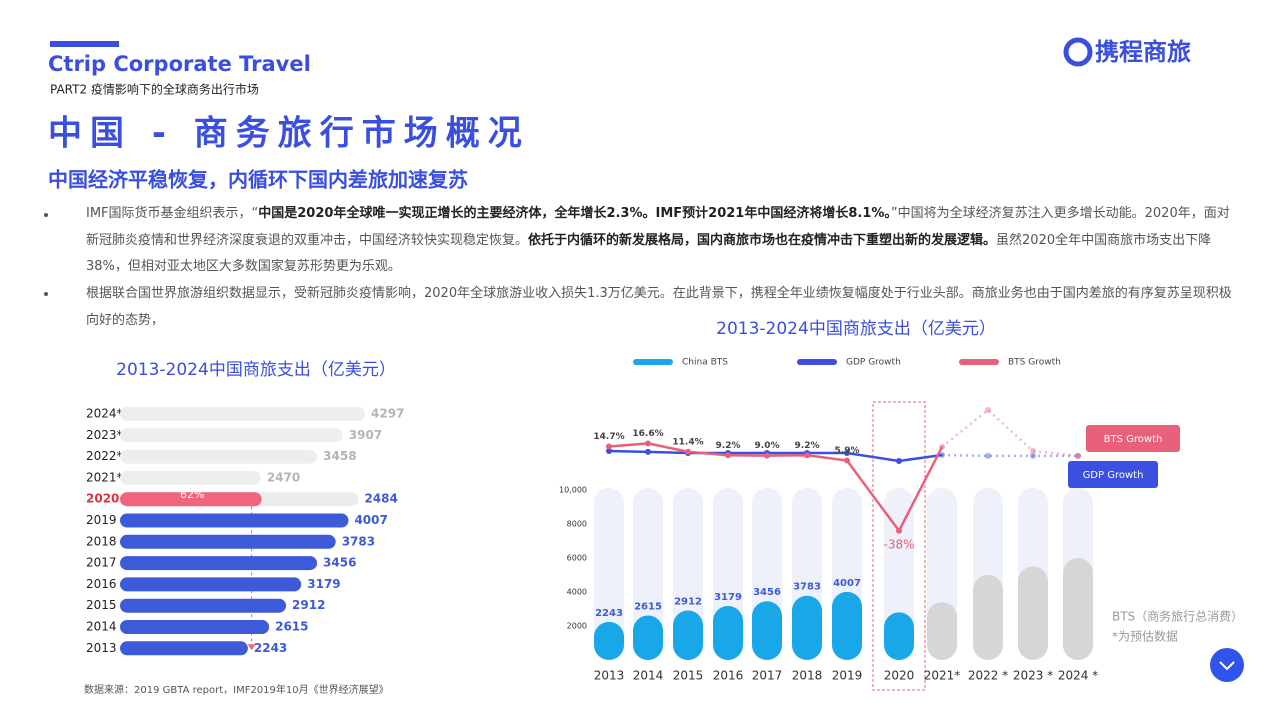 The image size is (1280, 720). I want to click on x-tick-label: 2016, so click(728, 676).